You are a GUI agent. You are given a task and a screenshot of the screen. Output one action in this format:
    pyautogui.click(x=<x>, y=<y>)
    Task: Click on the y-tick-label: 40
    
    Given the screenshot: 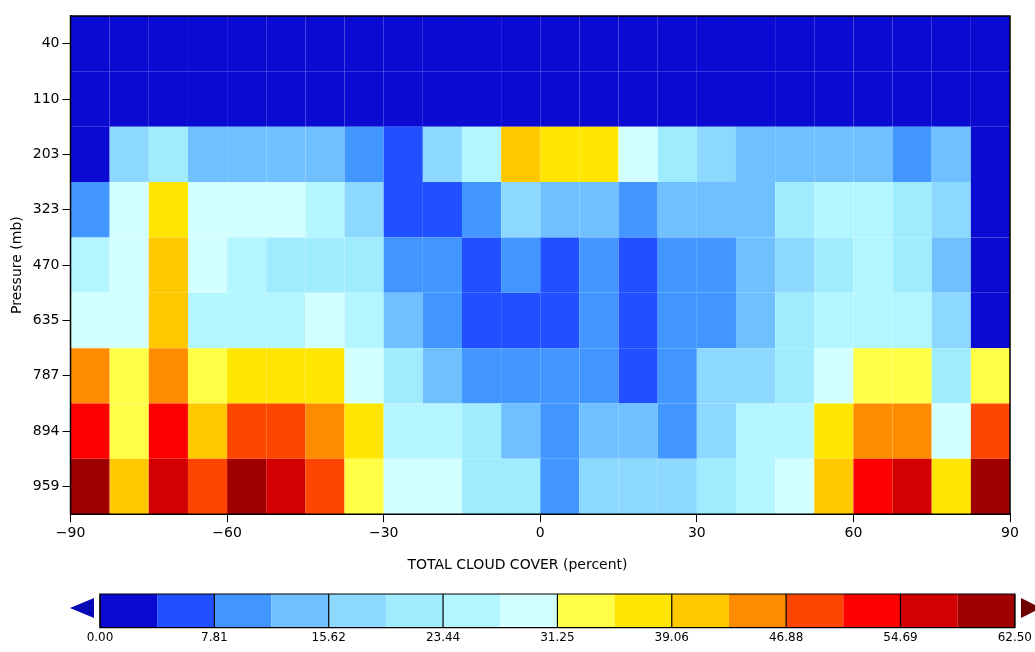 What is the action you would take?
    pyautogui.click(x=50, y=42)
    